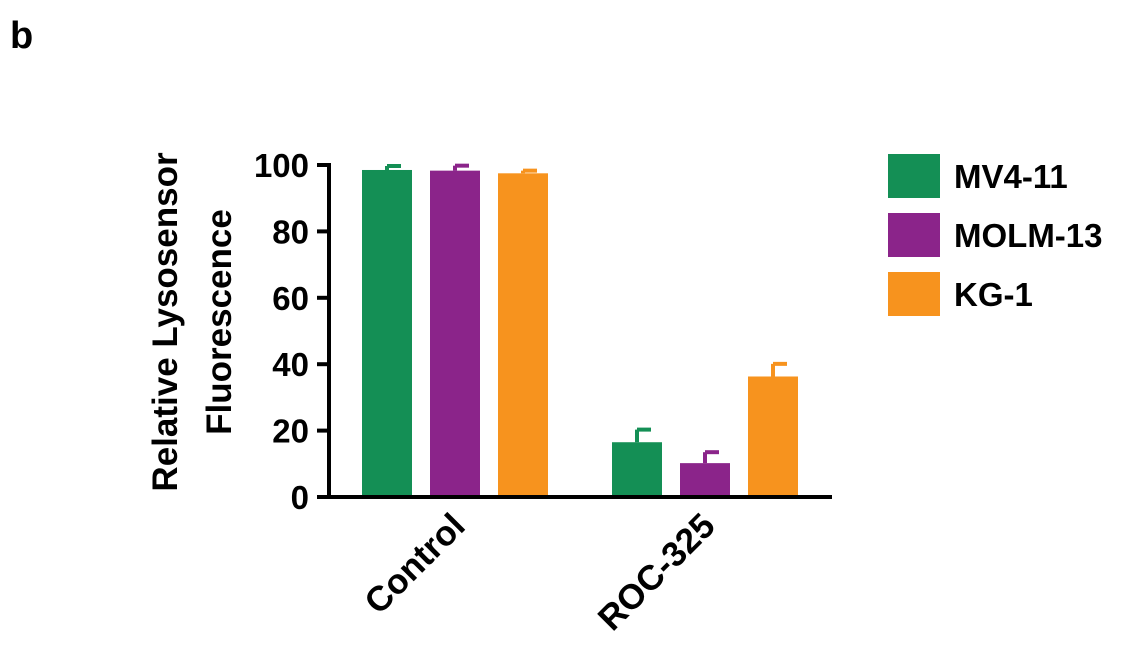  I want to click on x-category-label: Control, so click(415, 564).